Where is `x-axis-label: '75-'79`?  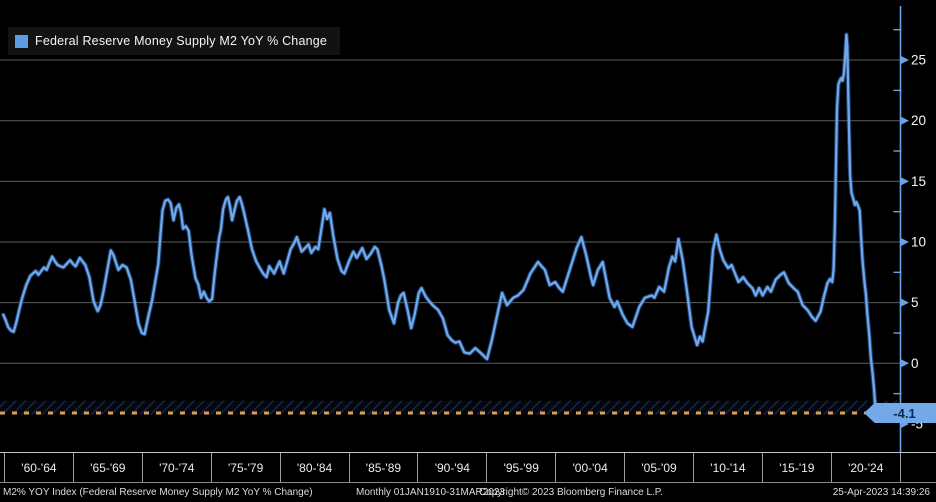 x-axis-label: '75-'79 is located at coordinates (245, 467).